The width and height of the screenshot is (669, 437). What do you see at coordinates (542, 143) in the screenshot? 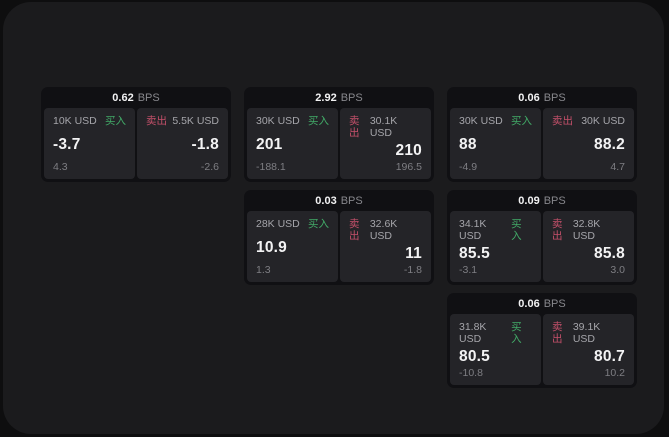
I see `quote-panels: 30K USD 买入 88 -4.9 卖出 30K USD 88.2 4.7` at bounding box center [542, 143].